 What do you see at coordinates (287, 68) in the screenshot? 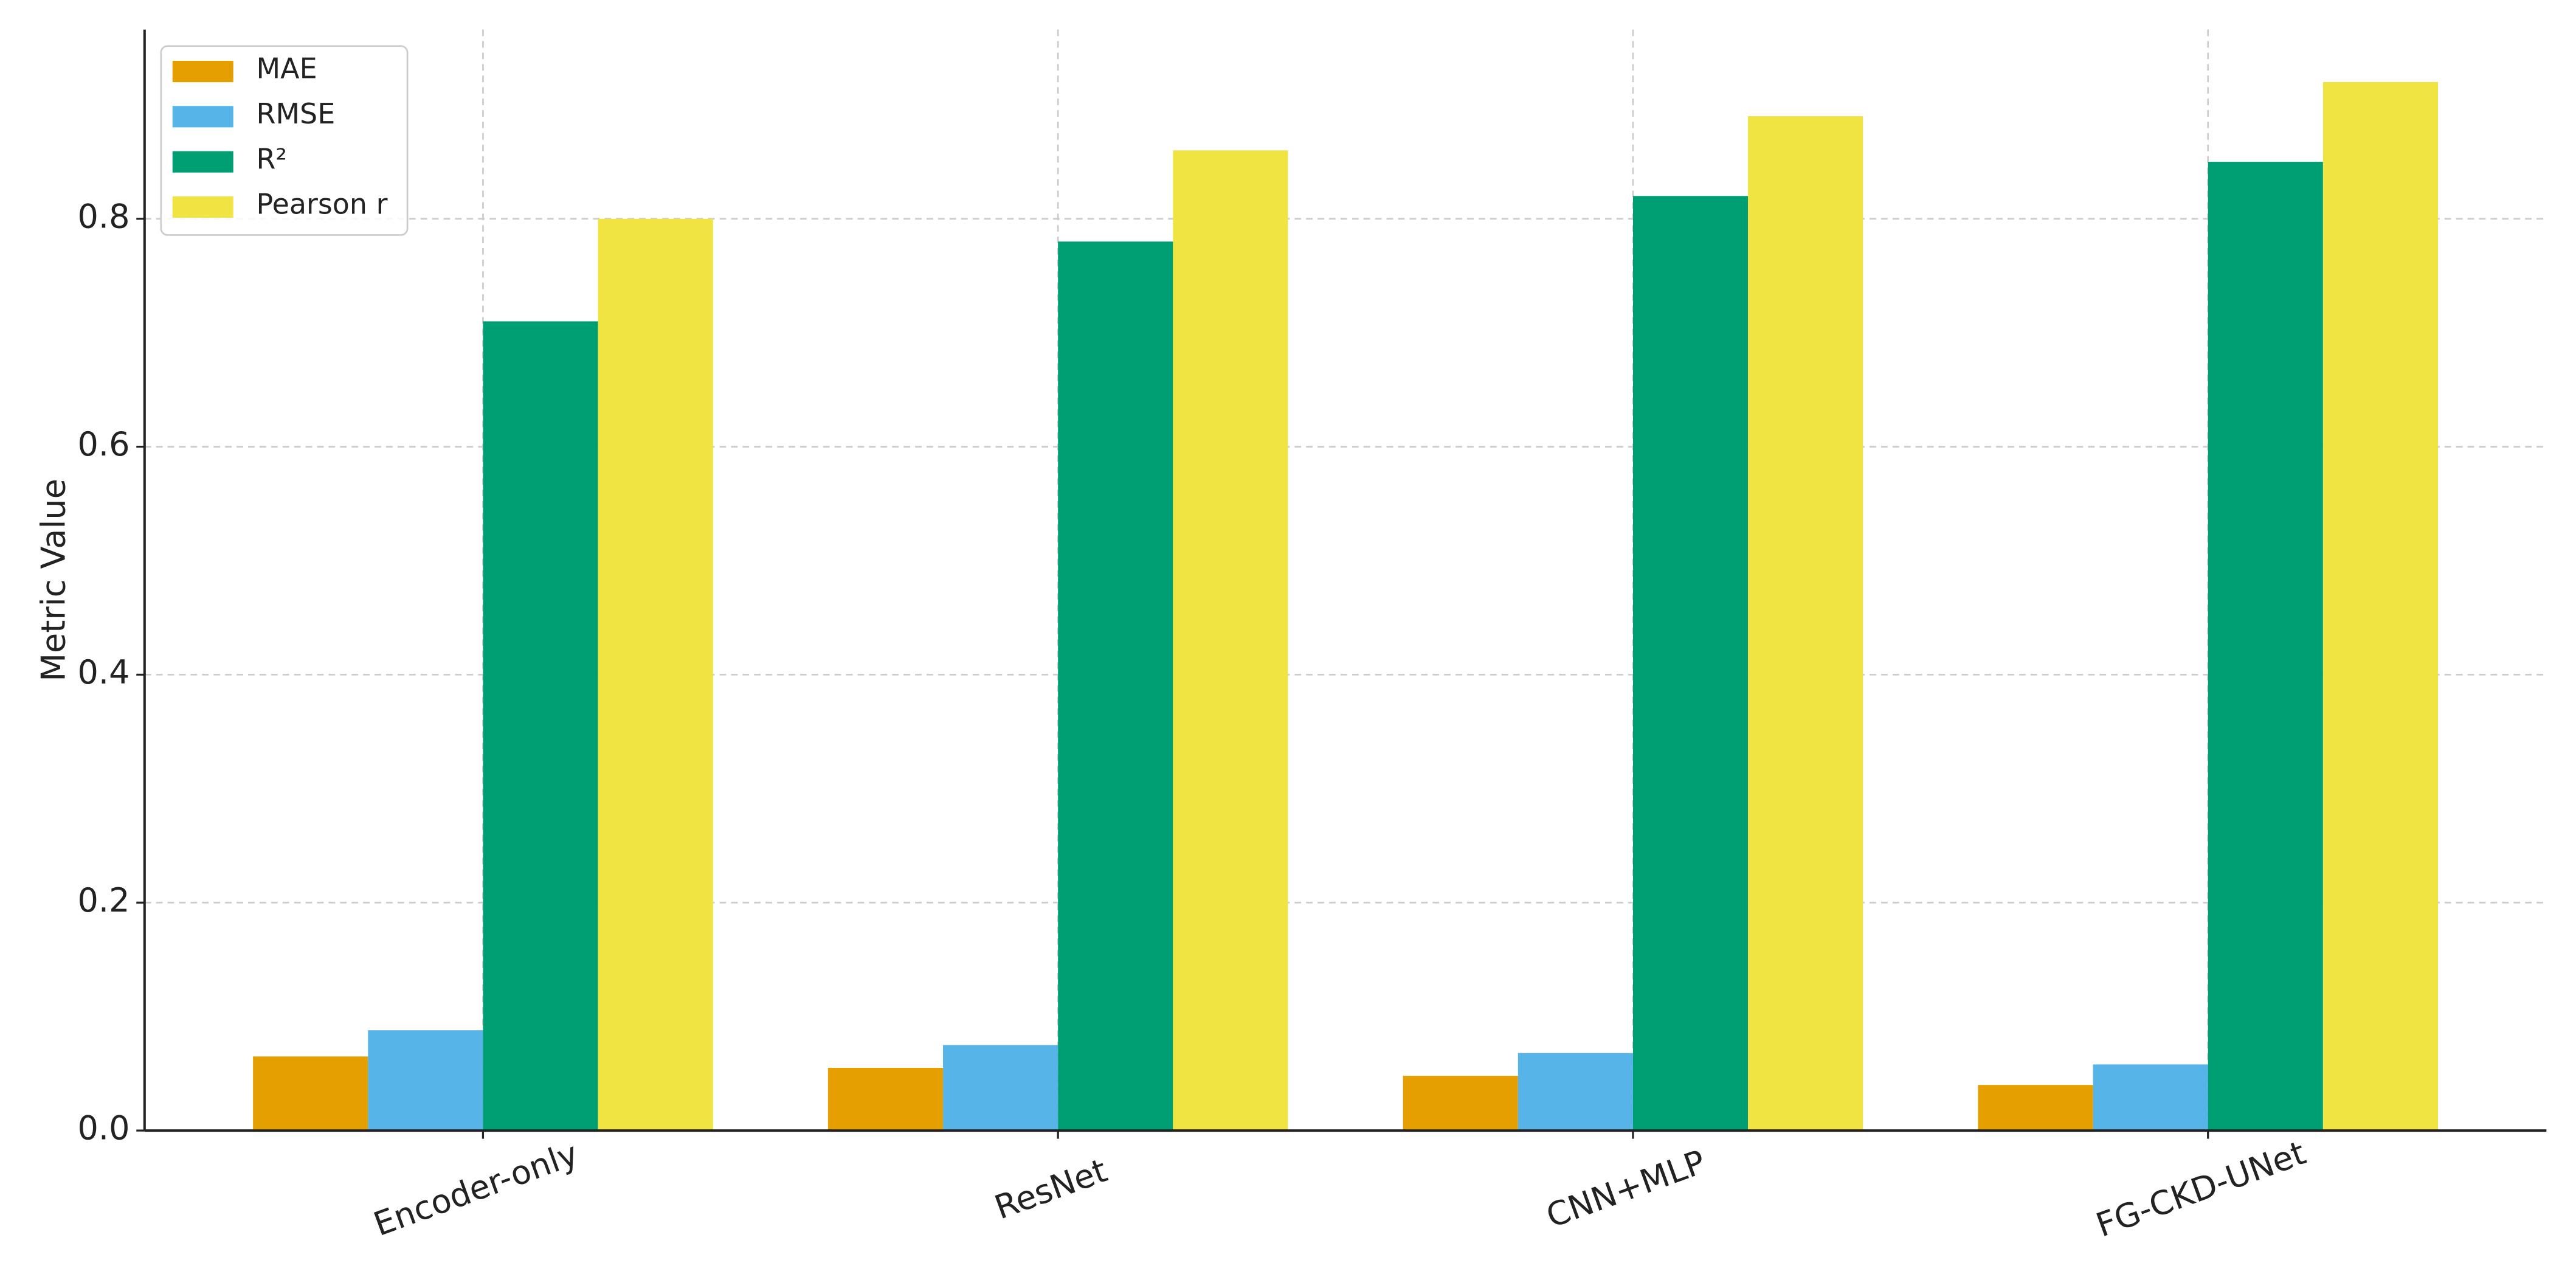
I see `legend-label: MAE` at bounding box center [287, 68].